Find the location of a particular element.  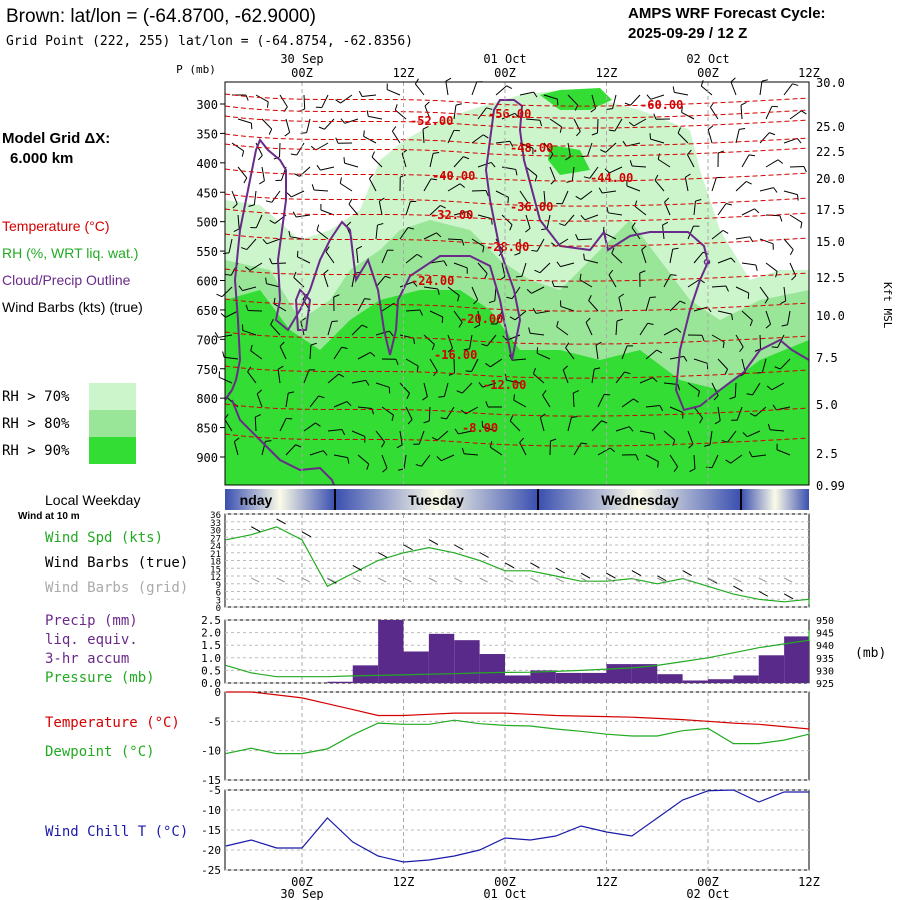

y-tick-label: 0 is located at coordinates (218, 609).